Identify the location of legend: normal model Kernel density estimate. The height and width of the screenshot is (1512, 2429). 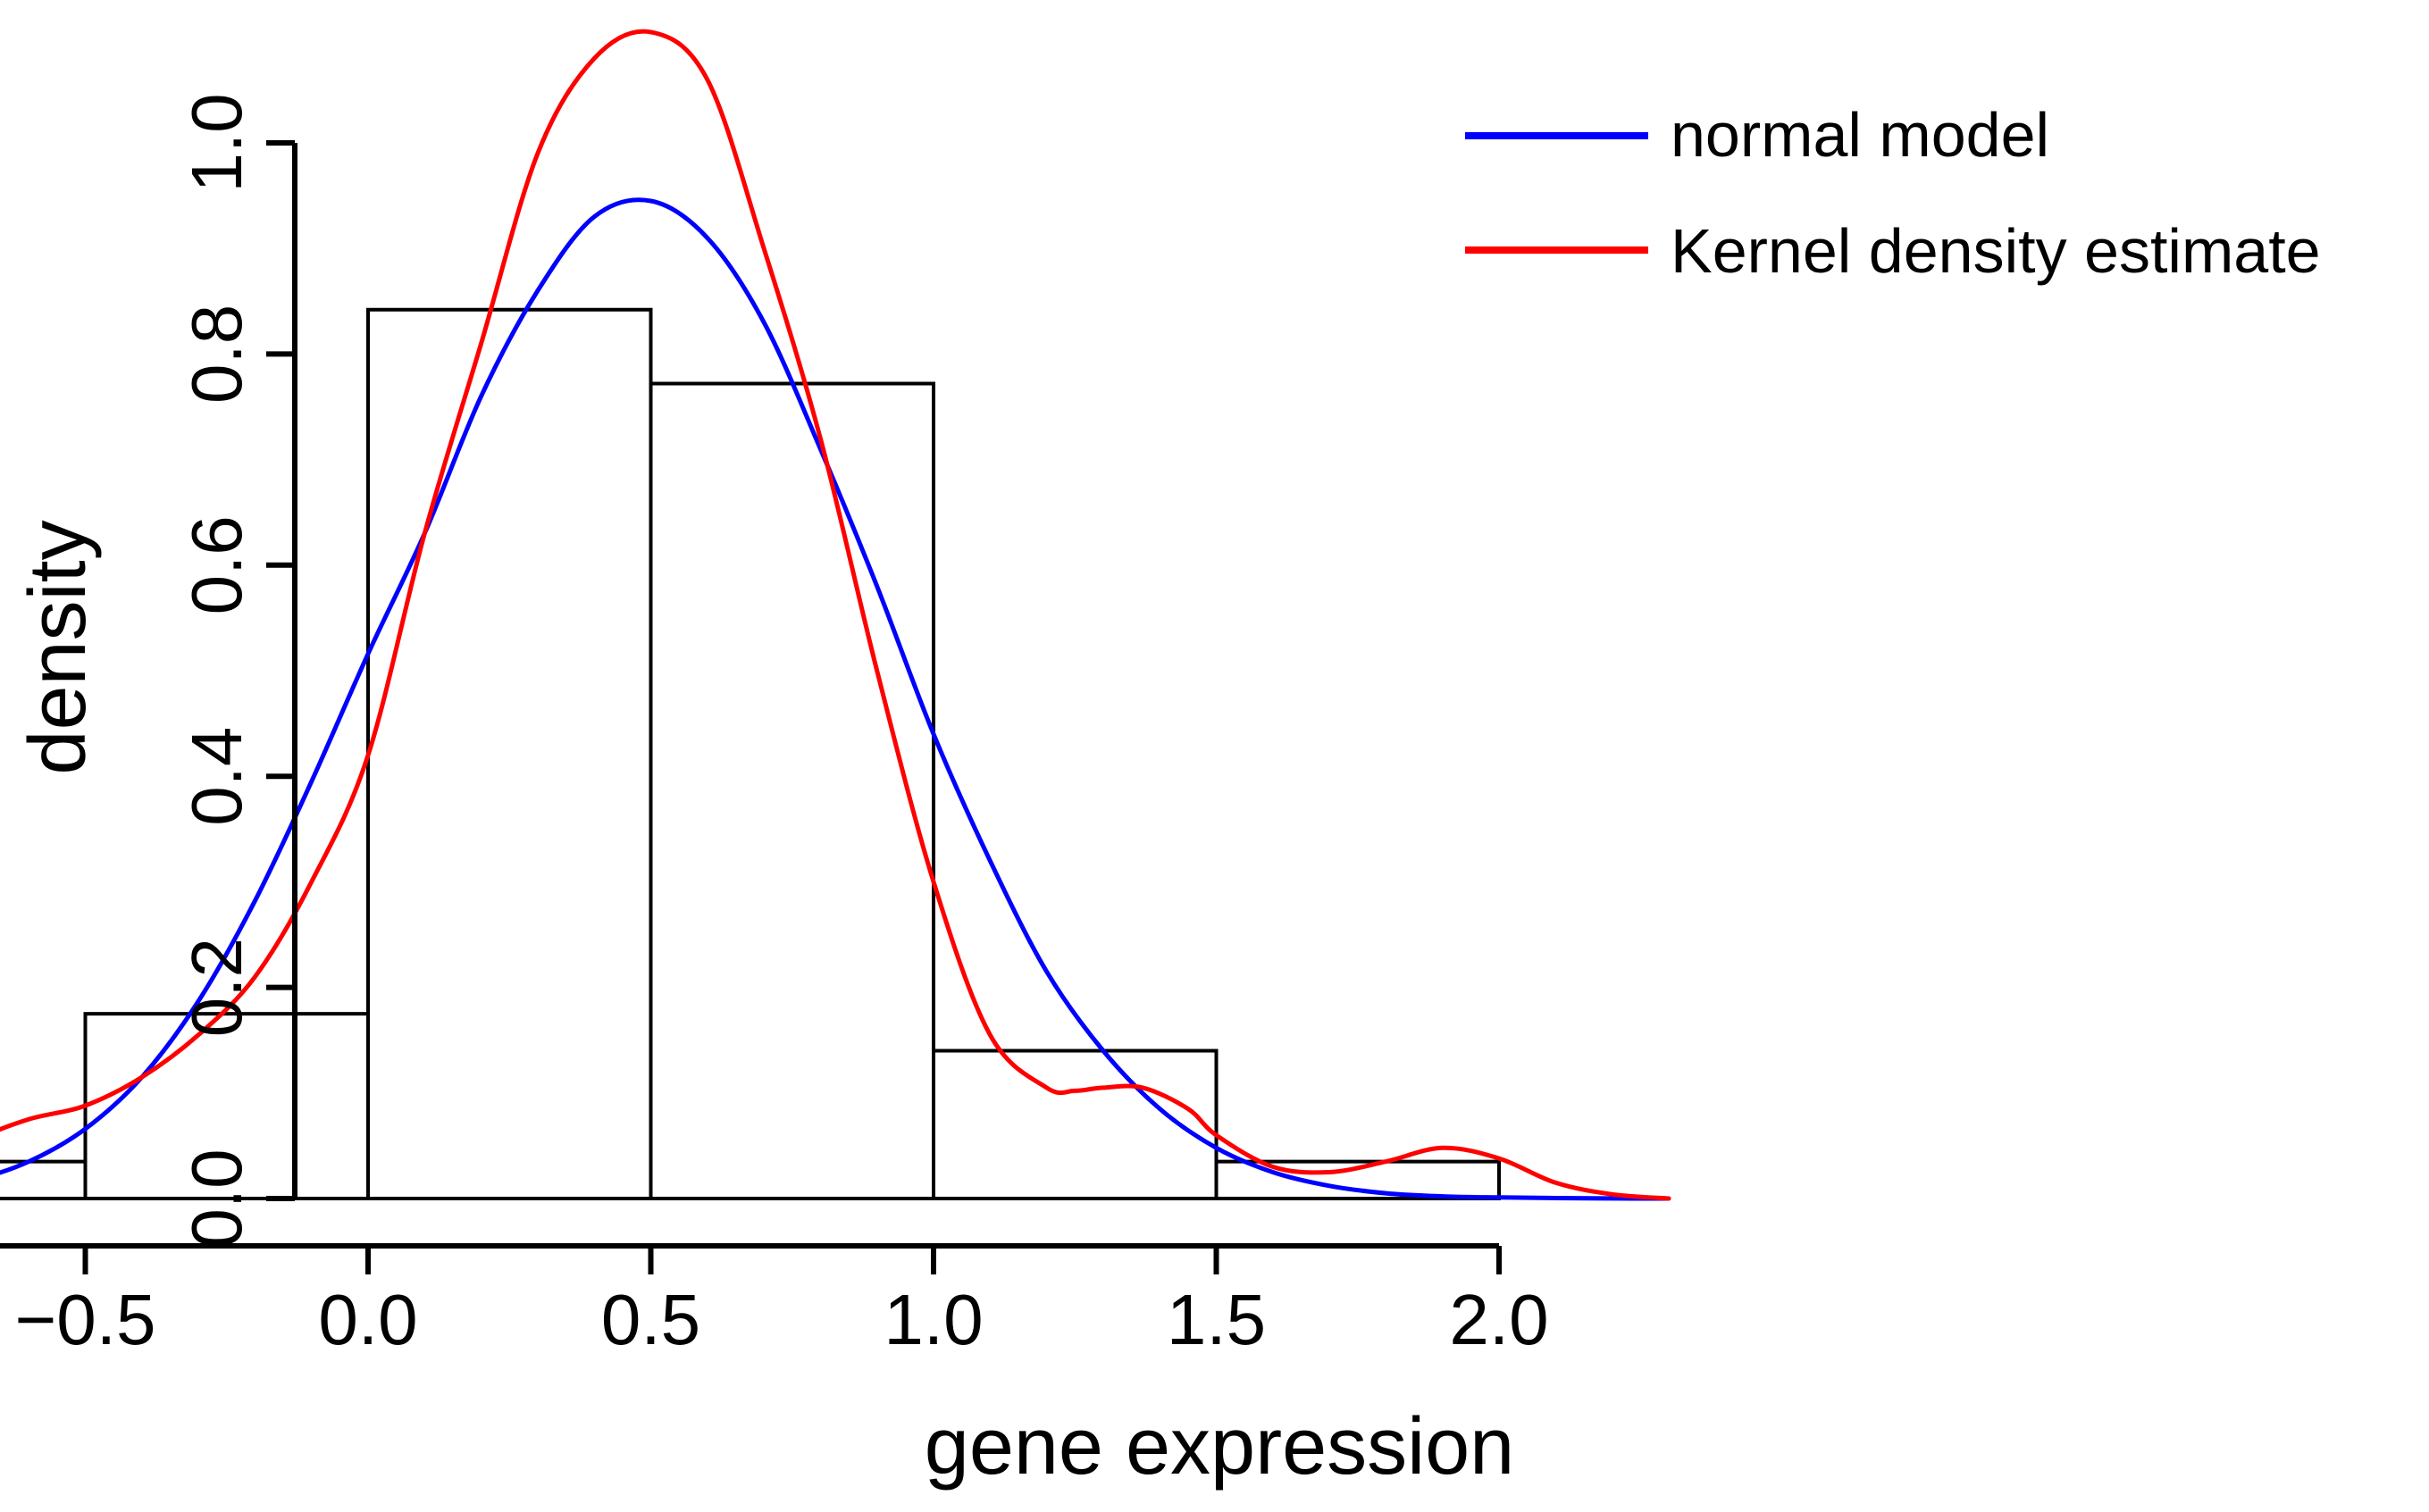
(1893, 193).